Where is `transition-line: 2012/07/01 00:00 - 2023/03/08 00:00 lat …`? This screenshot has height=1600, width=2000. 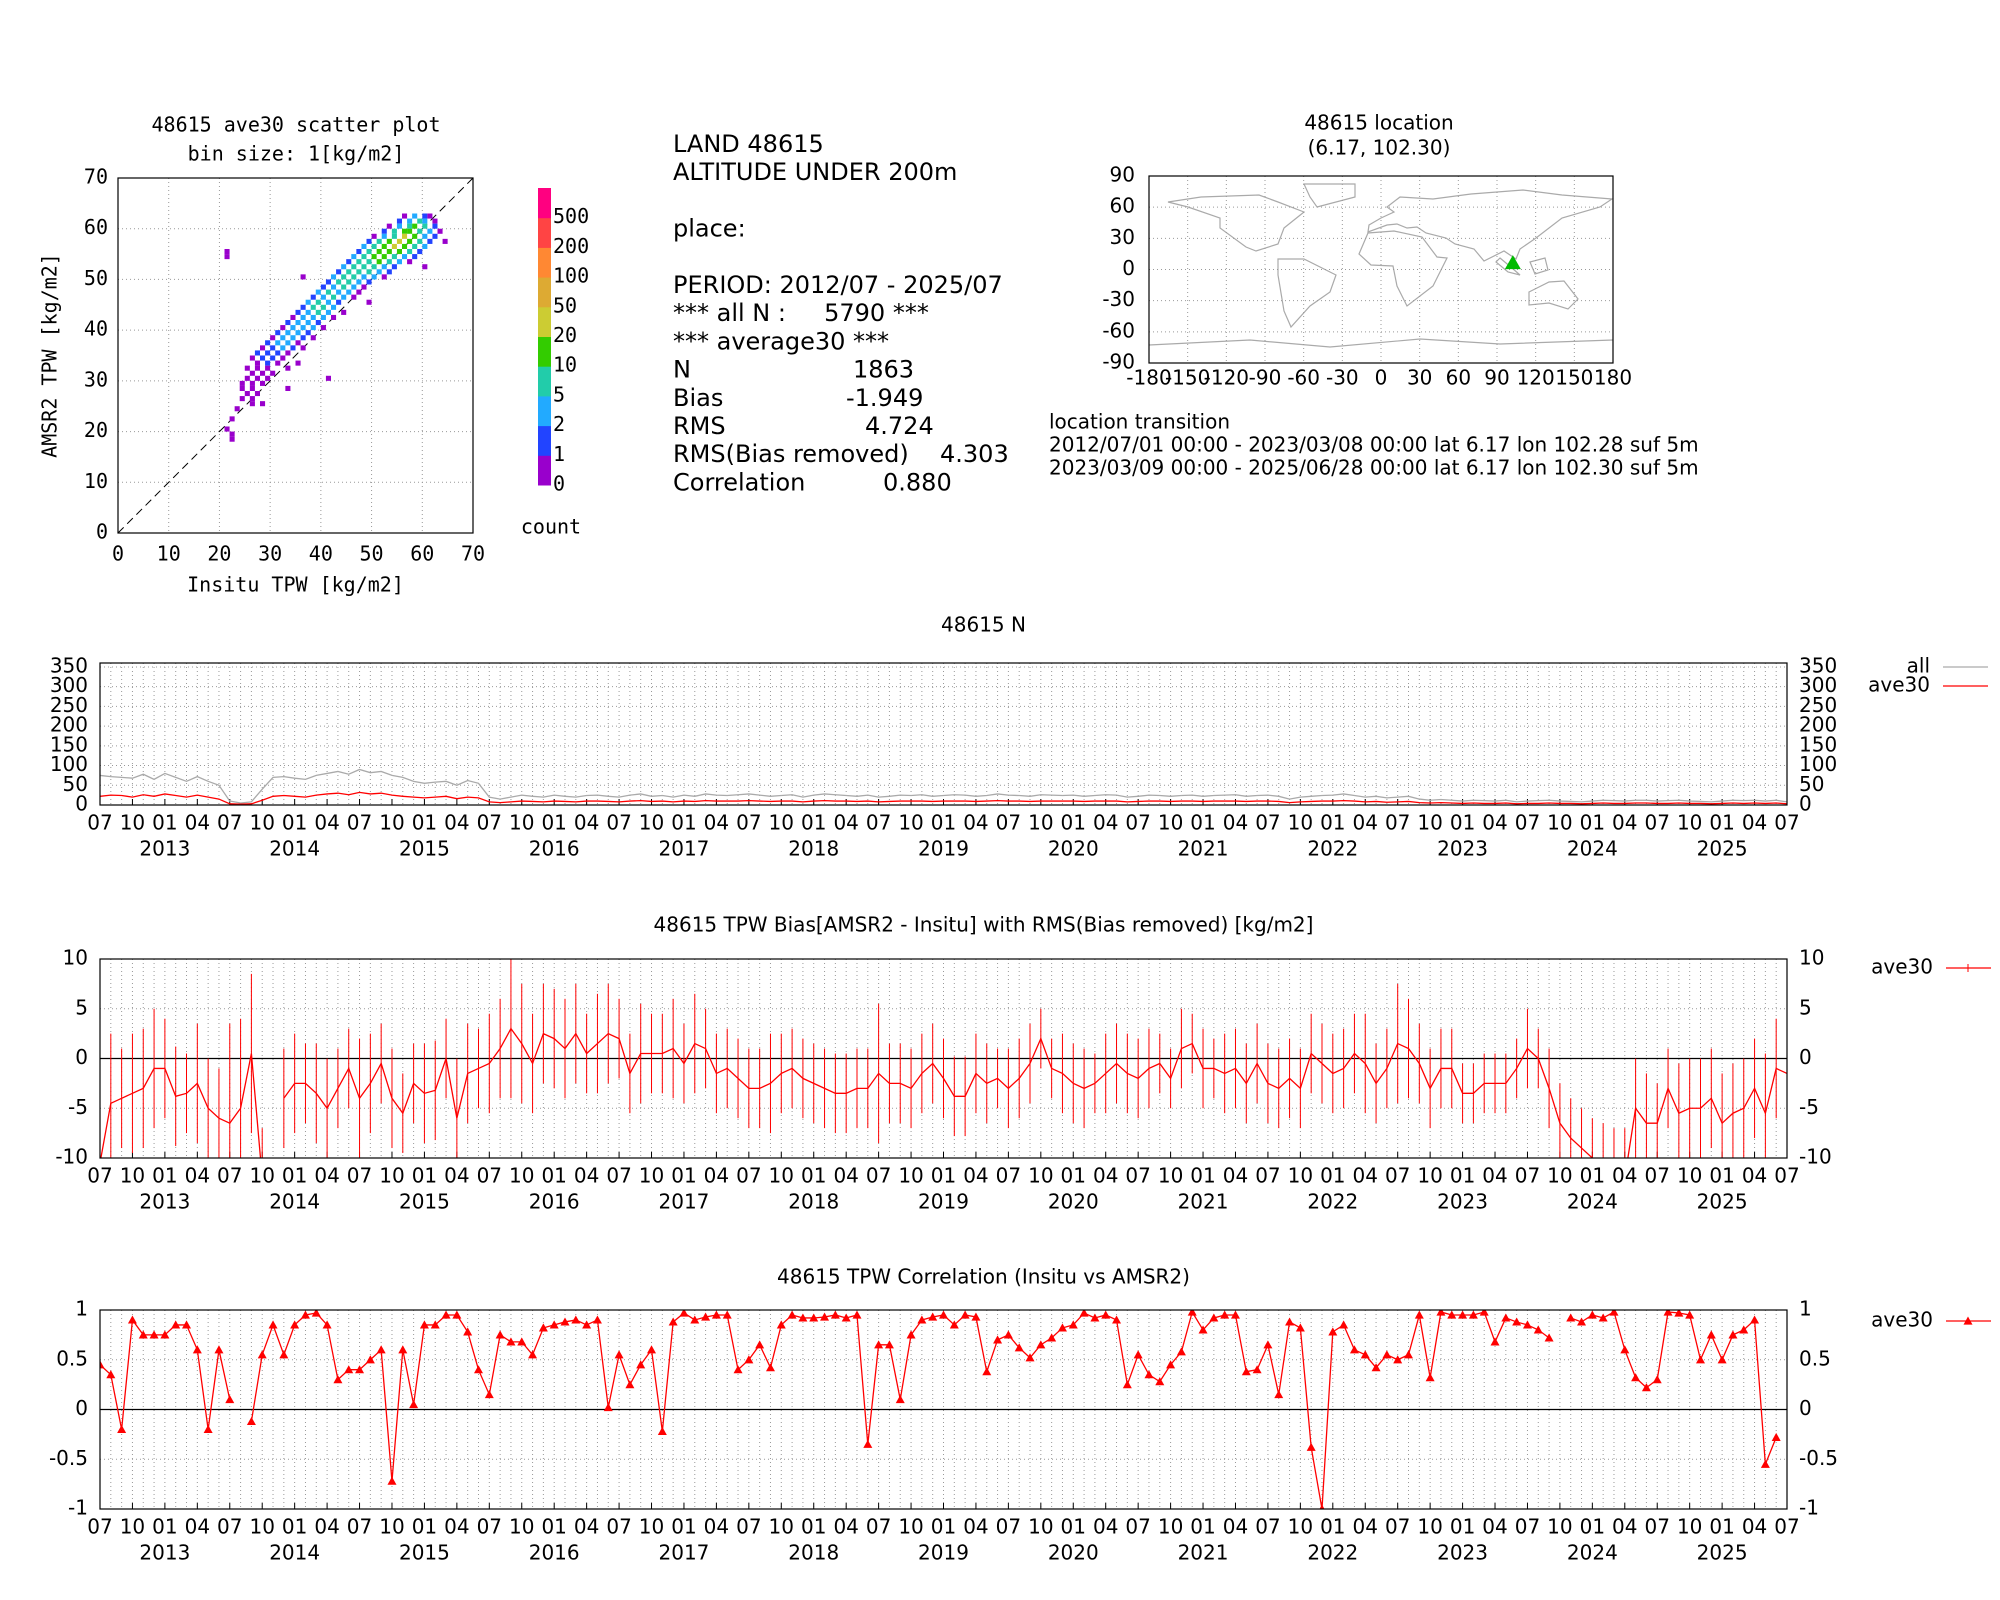 transition-line: 2012/07/01 00:00 - 2023/03/08 00:00 lat … is located at coordinates (1374, 445).